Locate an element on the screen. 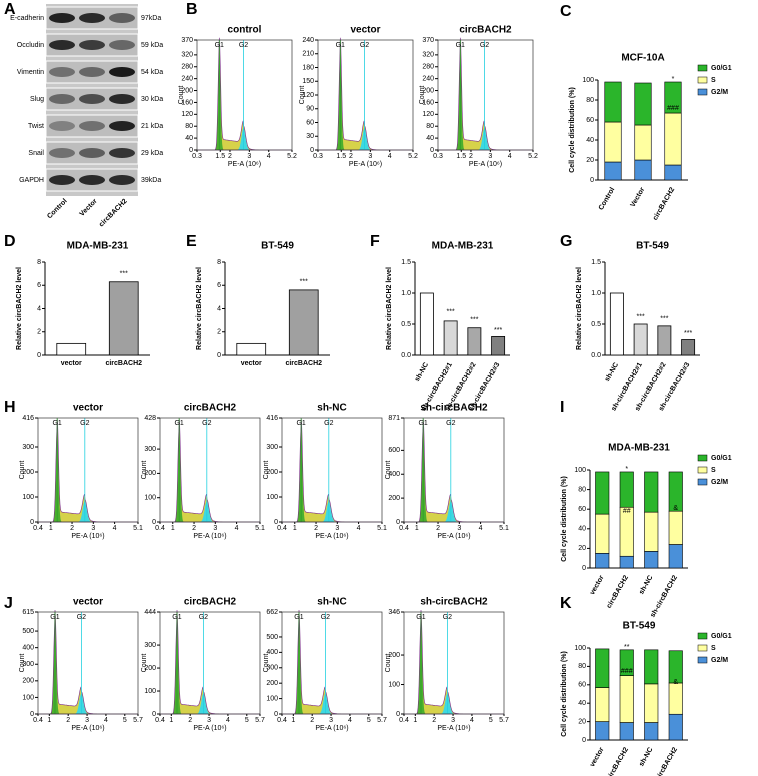  size-label: 54 kDa is located at coordinates (152, 72).